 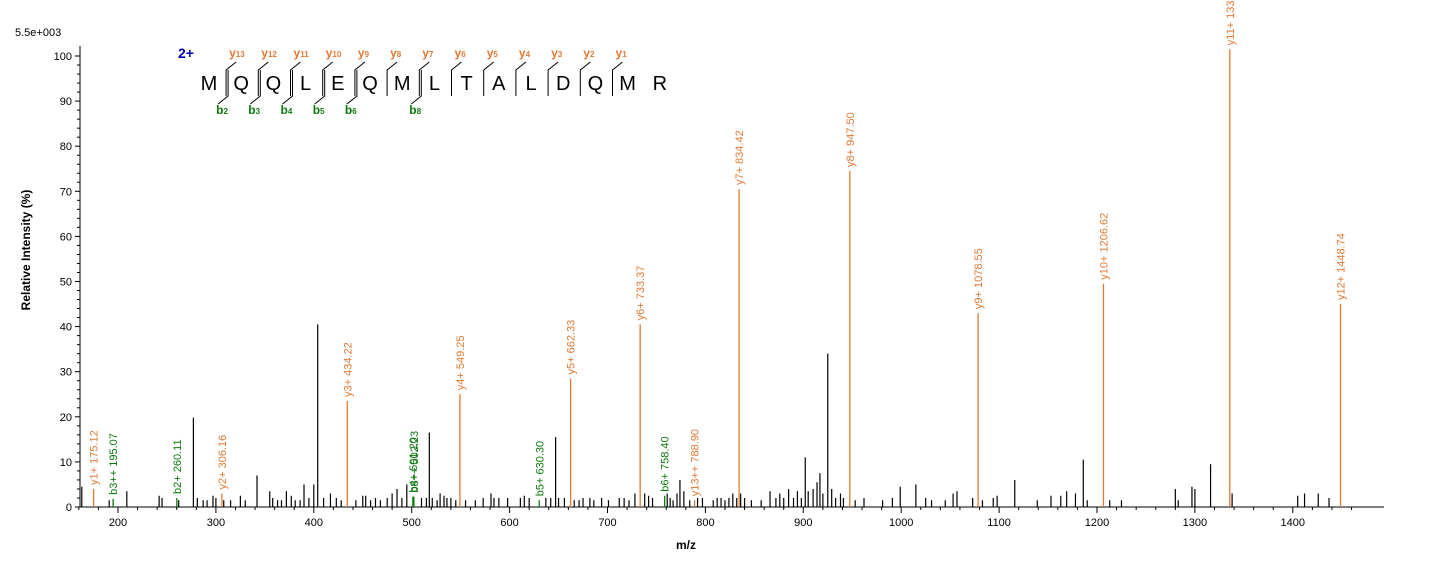 I want to click on b-ion-name: b4, so click(x=287, y=110).